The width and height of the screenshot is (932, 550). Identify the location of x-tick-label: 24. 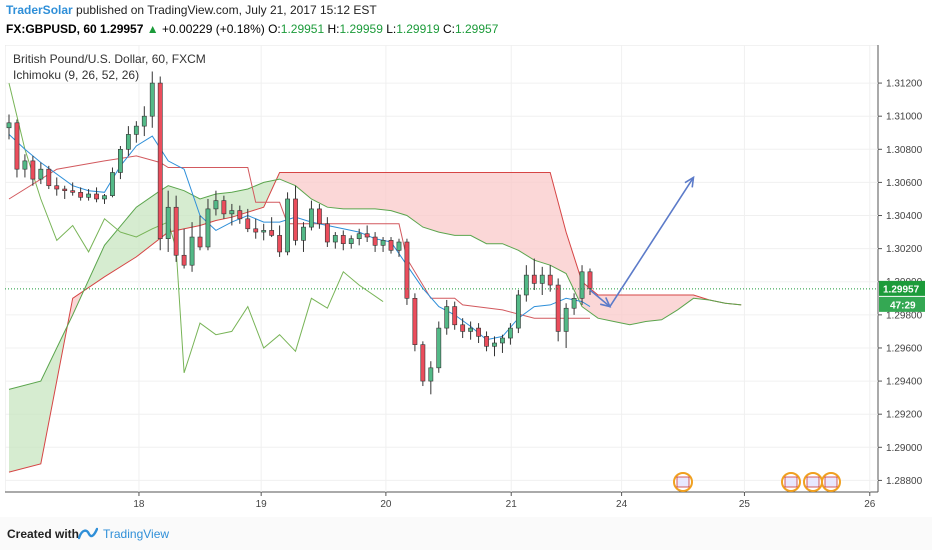
(622, 504).